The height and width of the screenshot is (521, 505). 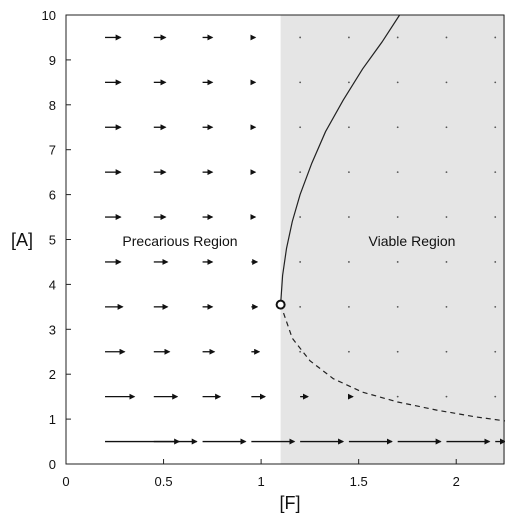 What do you see at coordinates (359, 481) in the screenshot?
I see `x-tick-label: 1.5` at bounding box center [359, 481].